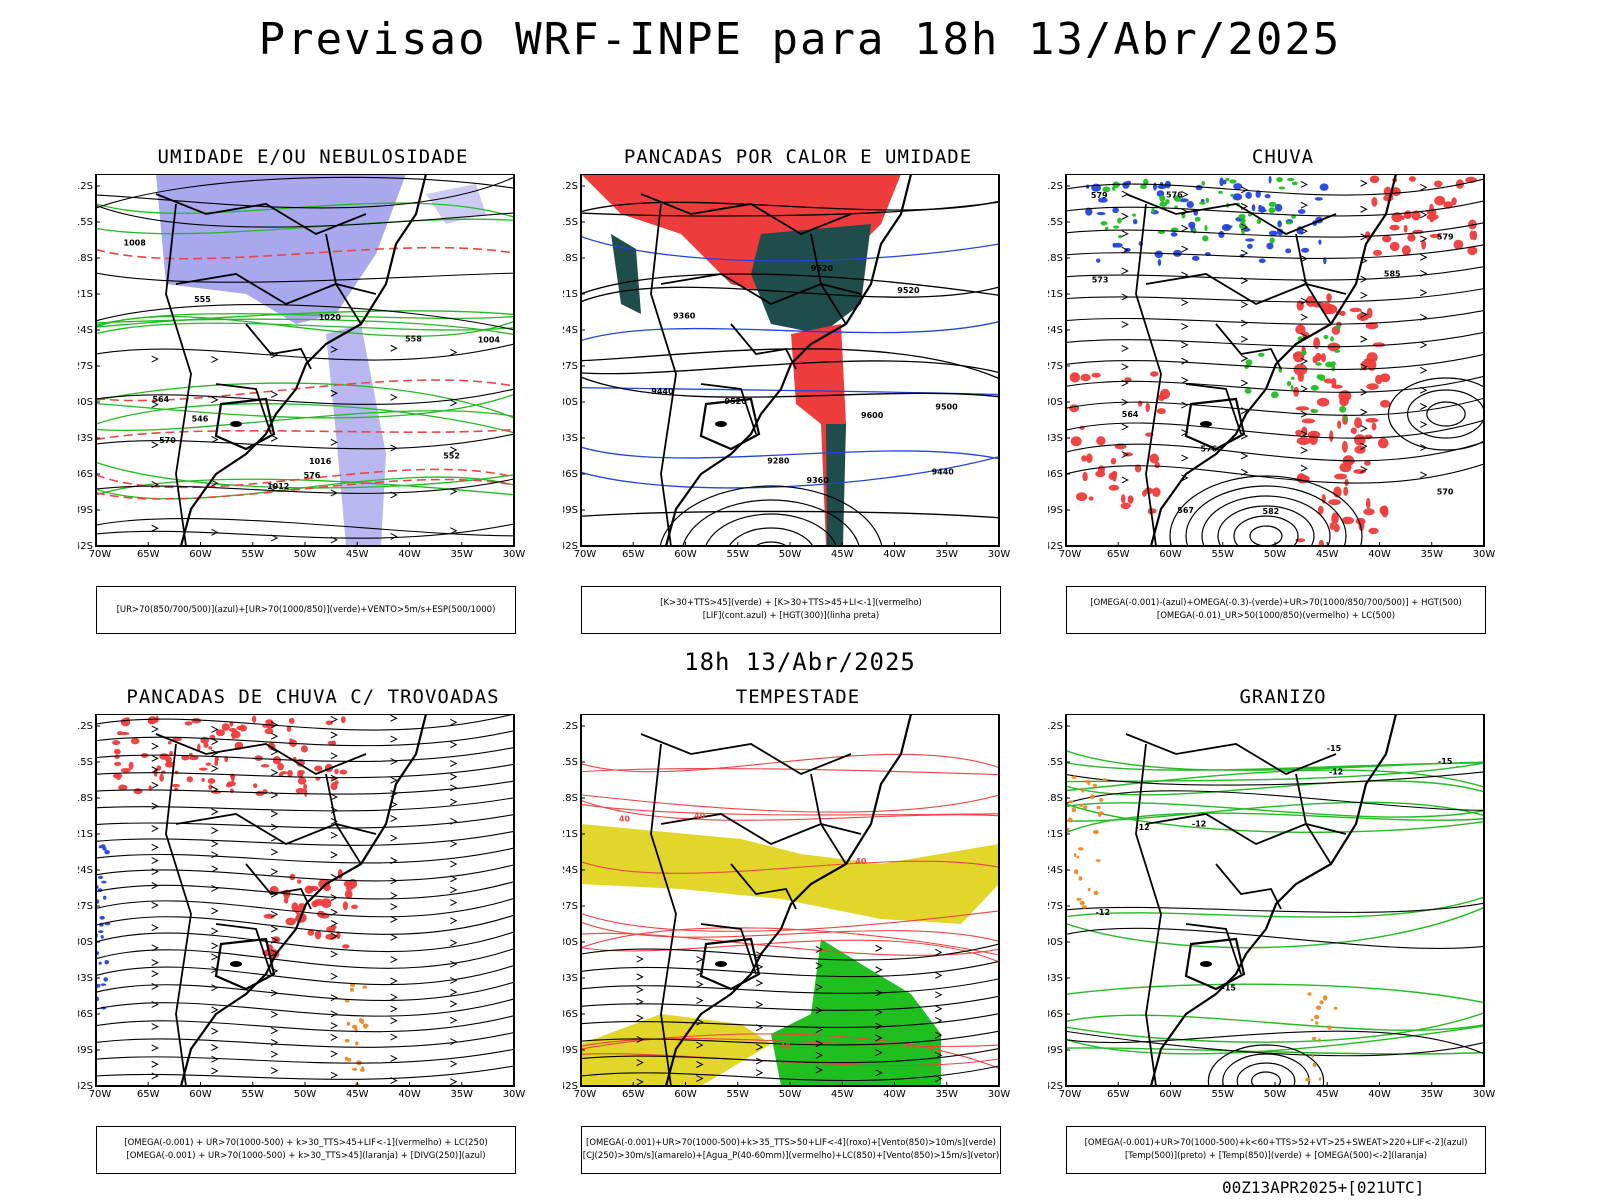  What do you see at coordinates (570, 942) in the screenshot?
I see `lat-tick-label: 30S` at bounding box center [570, 942].